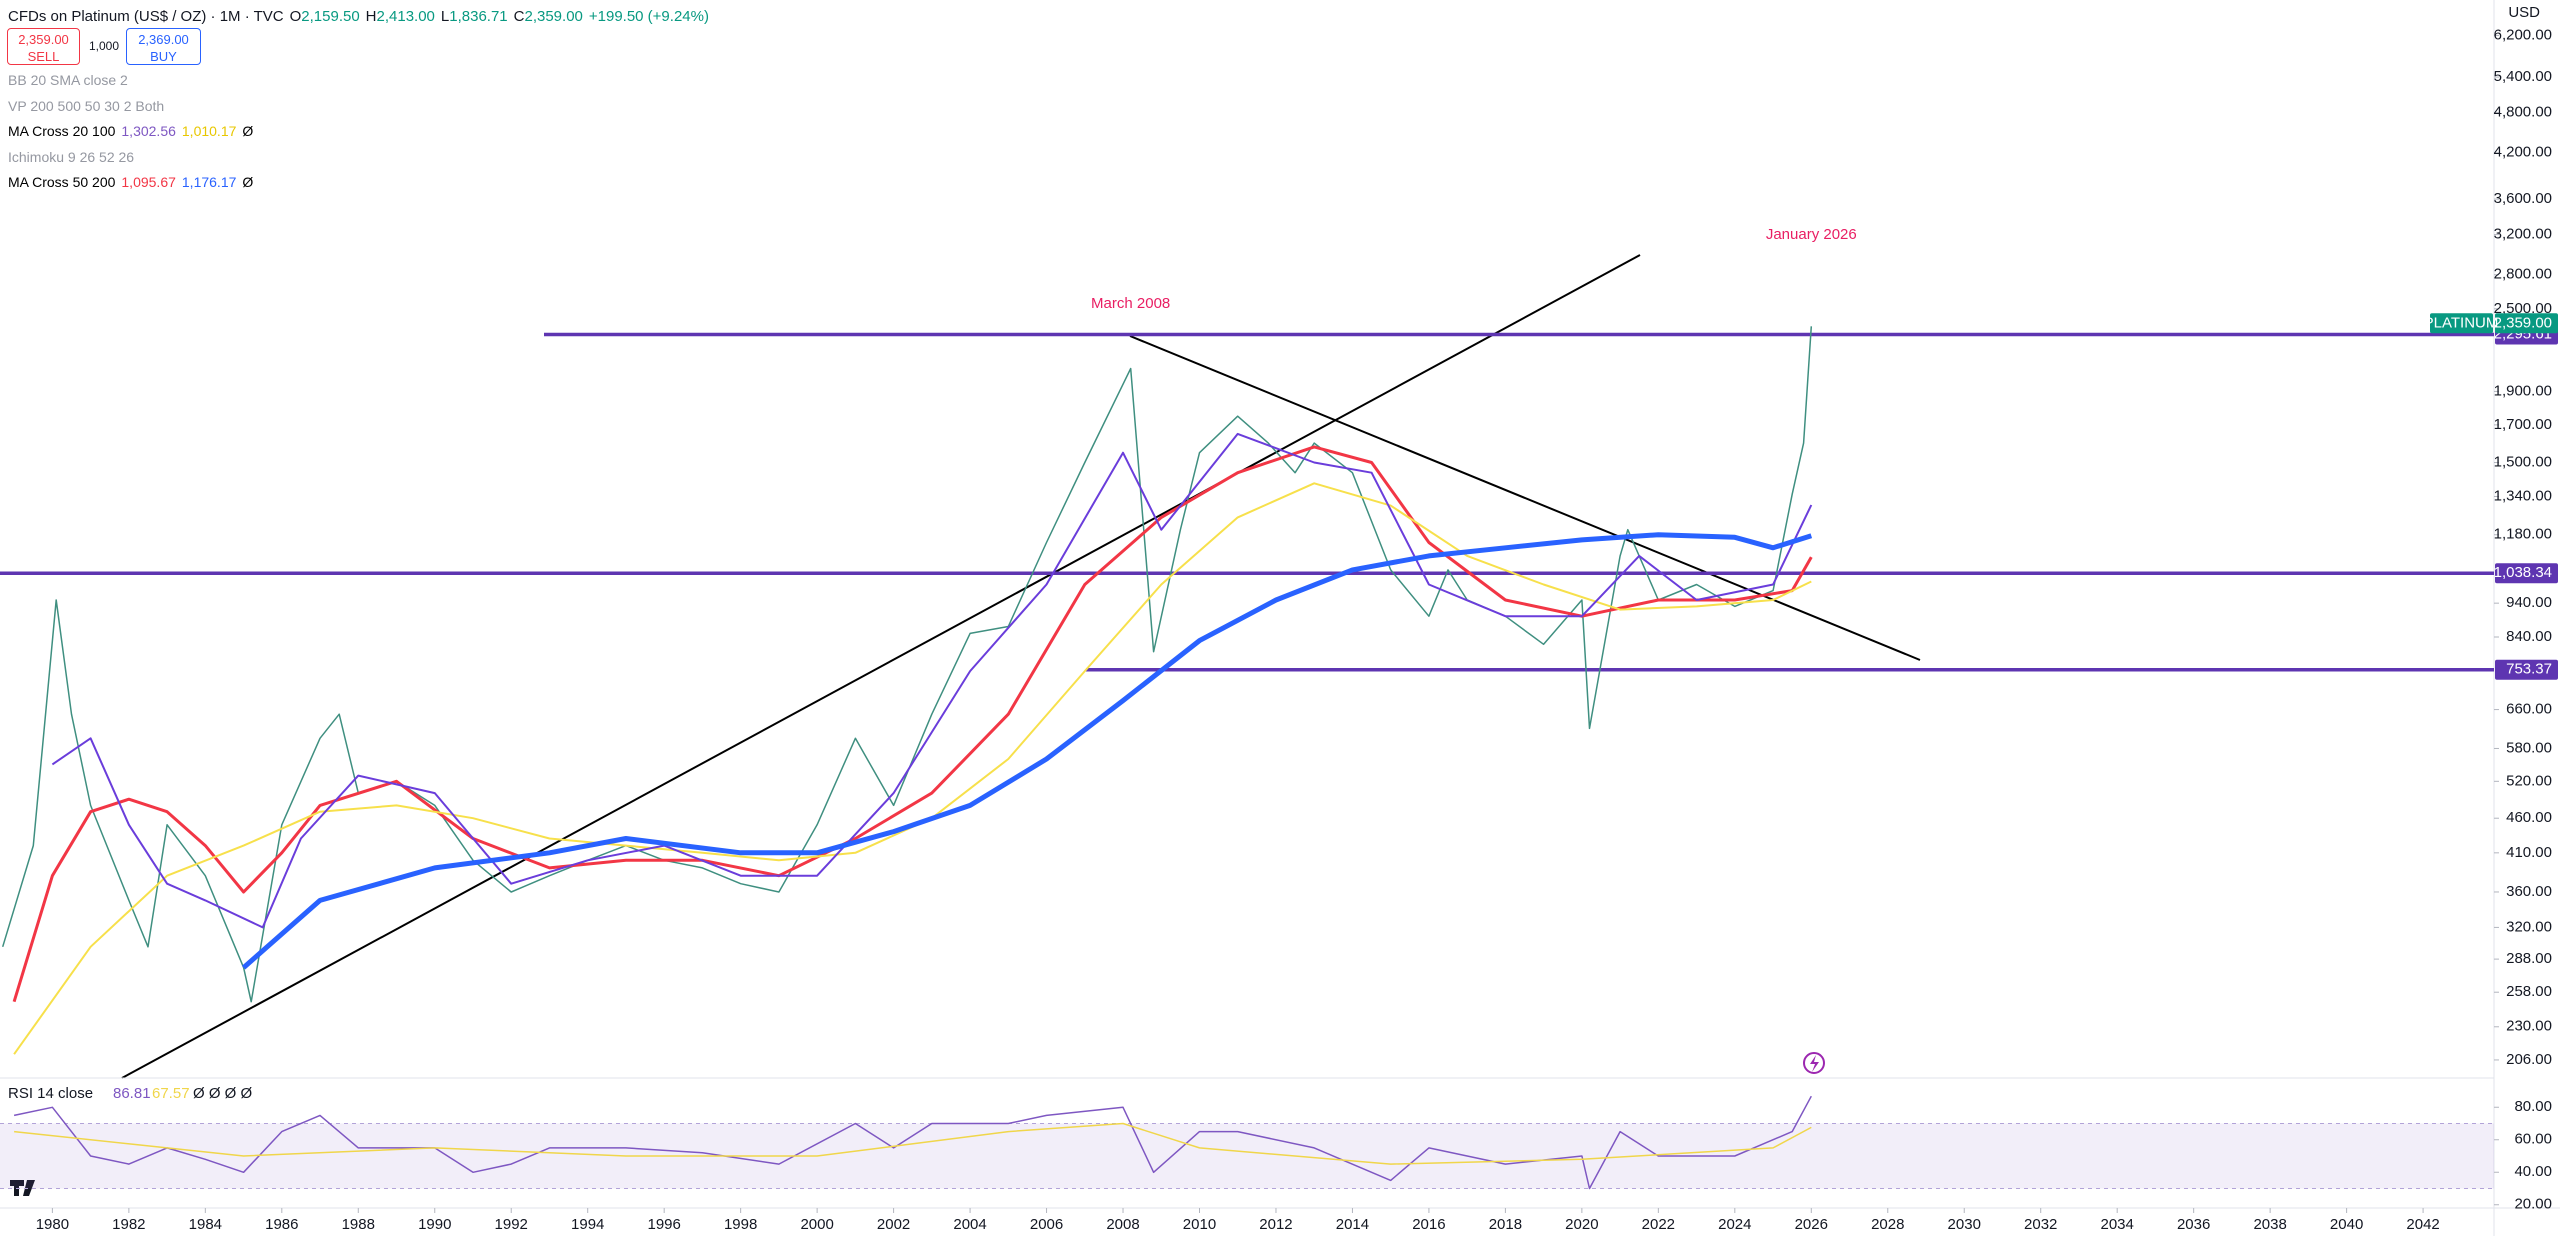  I want to click on ohlc-value: 2,159.50, so click(330, 16).